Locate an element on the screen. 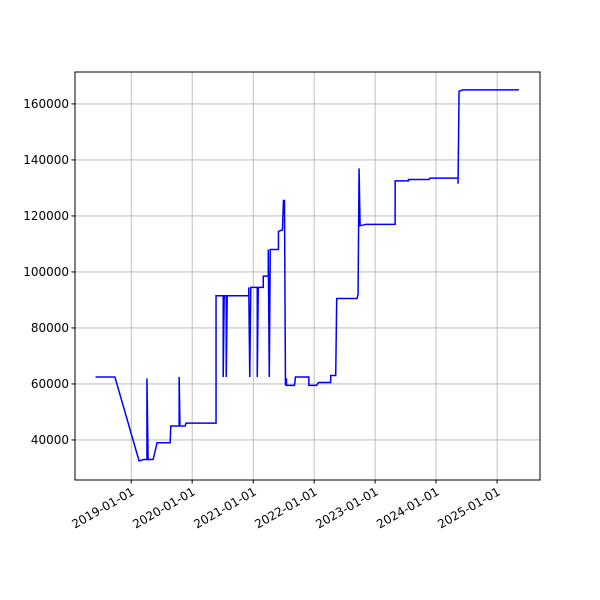  y-tick-label: 100000 is located at coordinates (46, 272).